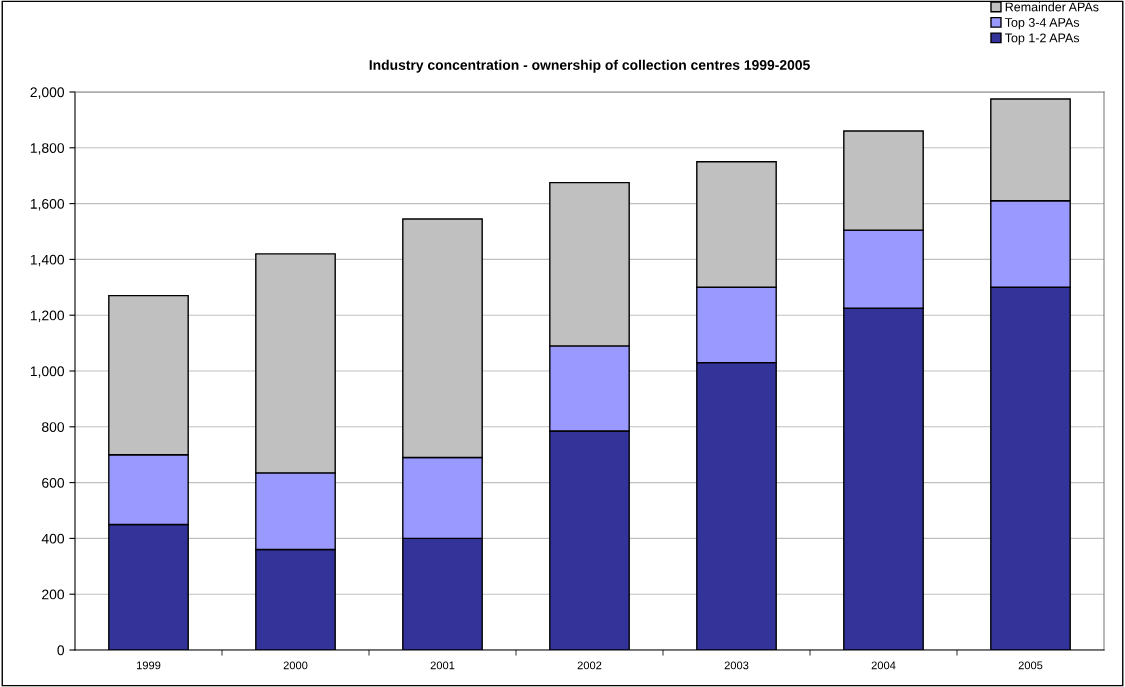  I want to click on y-tick-label: 1,400, so click(47, 260).